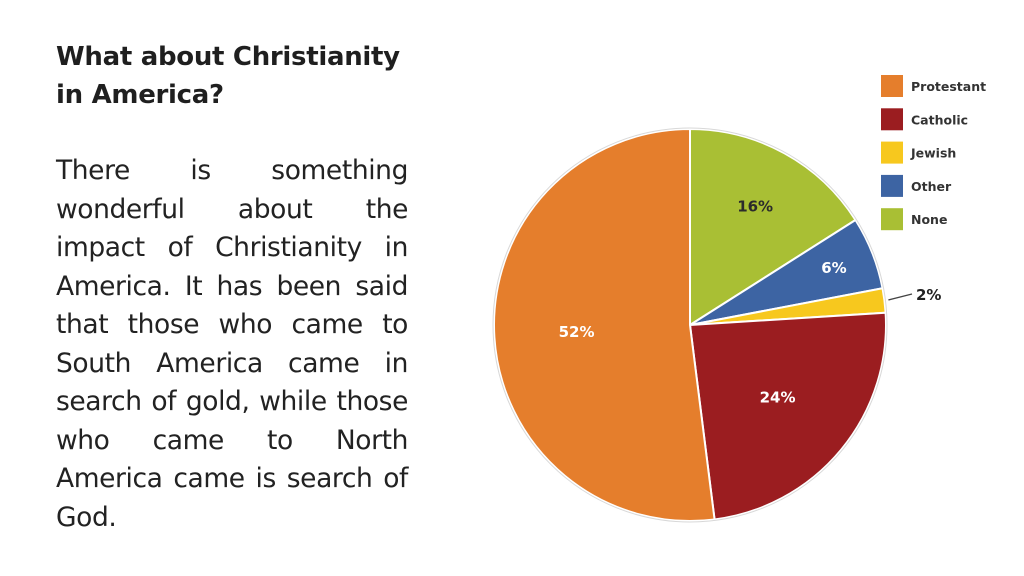  What do you see at coordinates (778, 397) in the screenshot?
I see `data-label-catholic: 24%` at bounding box center [778, 397].